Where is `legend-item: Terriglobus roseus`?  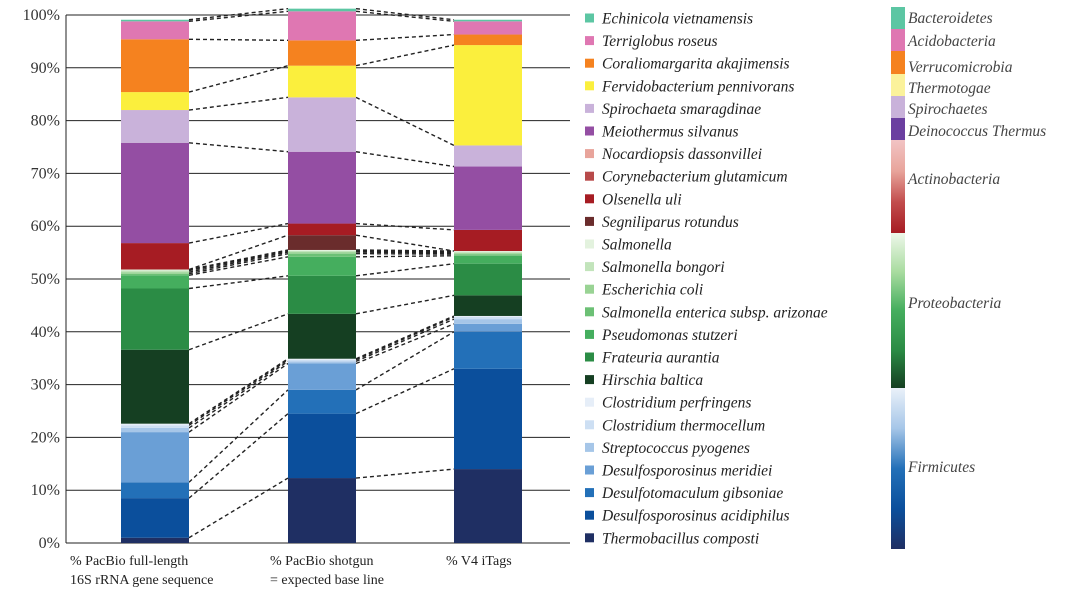 legend-item: Terriglobus roseus is located at coordinates (651, 41).